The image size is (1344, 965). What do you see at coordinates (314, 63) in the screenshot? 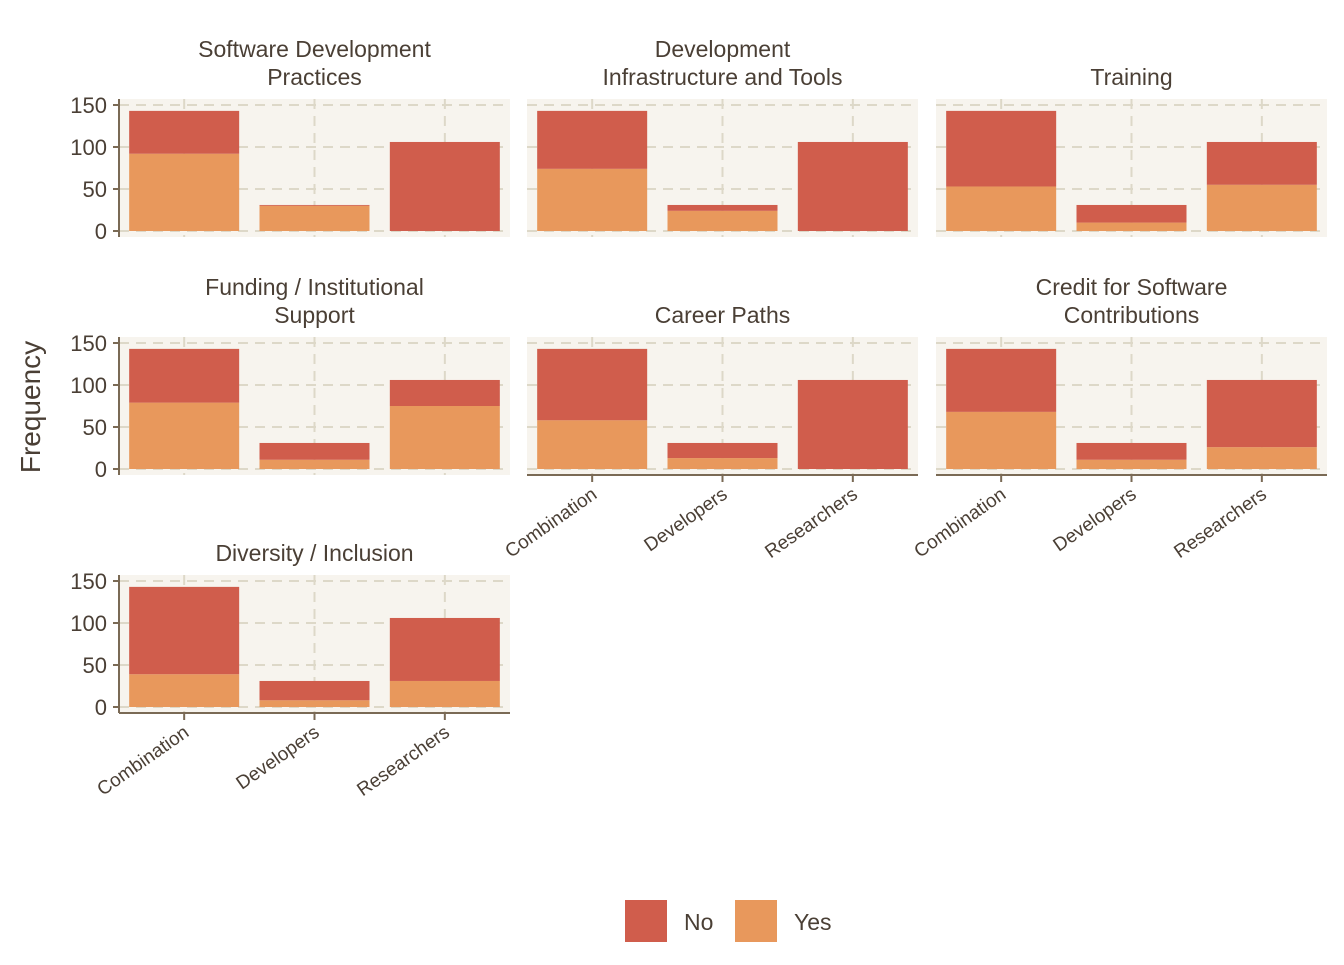
I see `panel-title: Software Development Practices` at bounding box center [314, 63].